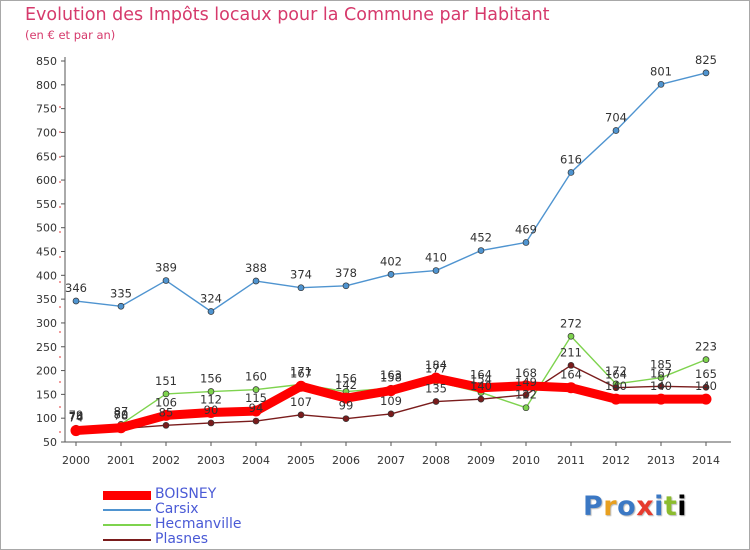 This screenshot has height=550, width=750. Describe the element at coordinates (661, 373) in the screenshot. I see `data-label: 167` at that location.